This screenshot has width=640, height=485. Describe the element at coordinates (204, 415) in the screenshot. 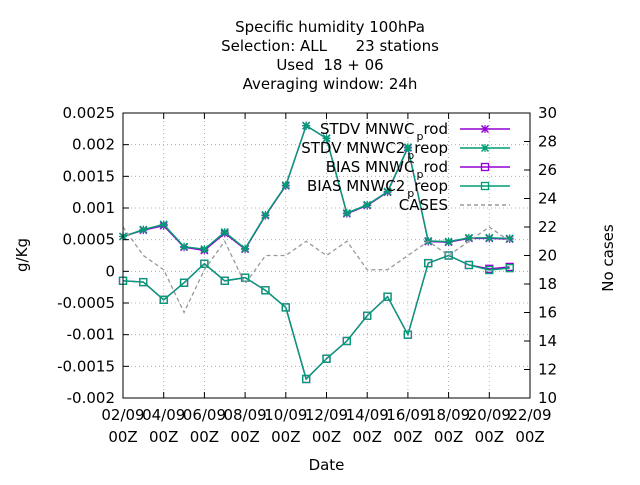

I see `x-tick-label-date: 06/09` at that location.